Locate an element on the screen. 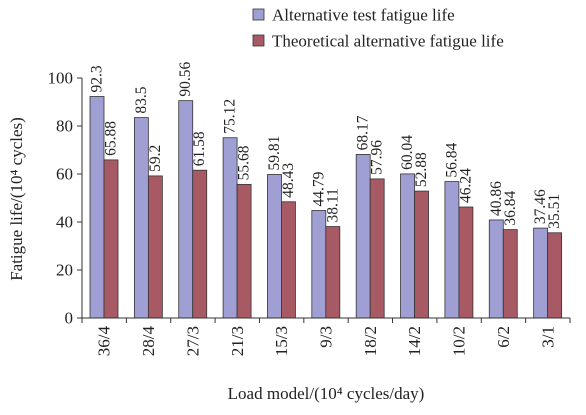  x-tick-label-10-2: 10/2 is located at coordinates (459, 341).